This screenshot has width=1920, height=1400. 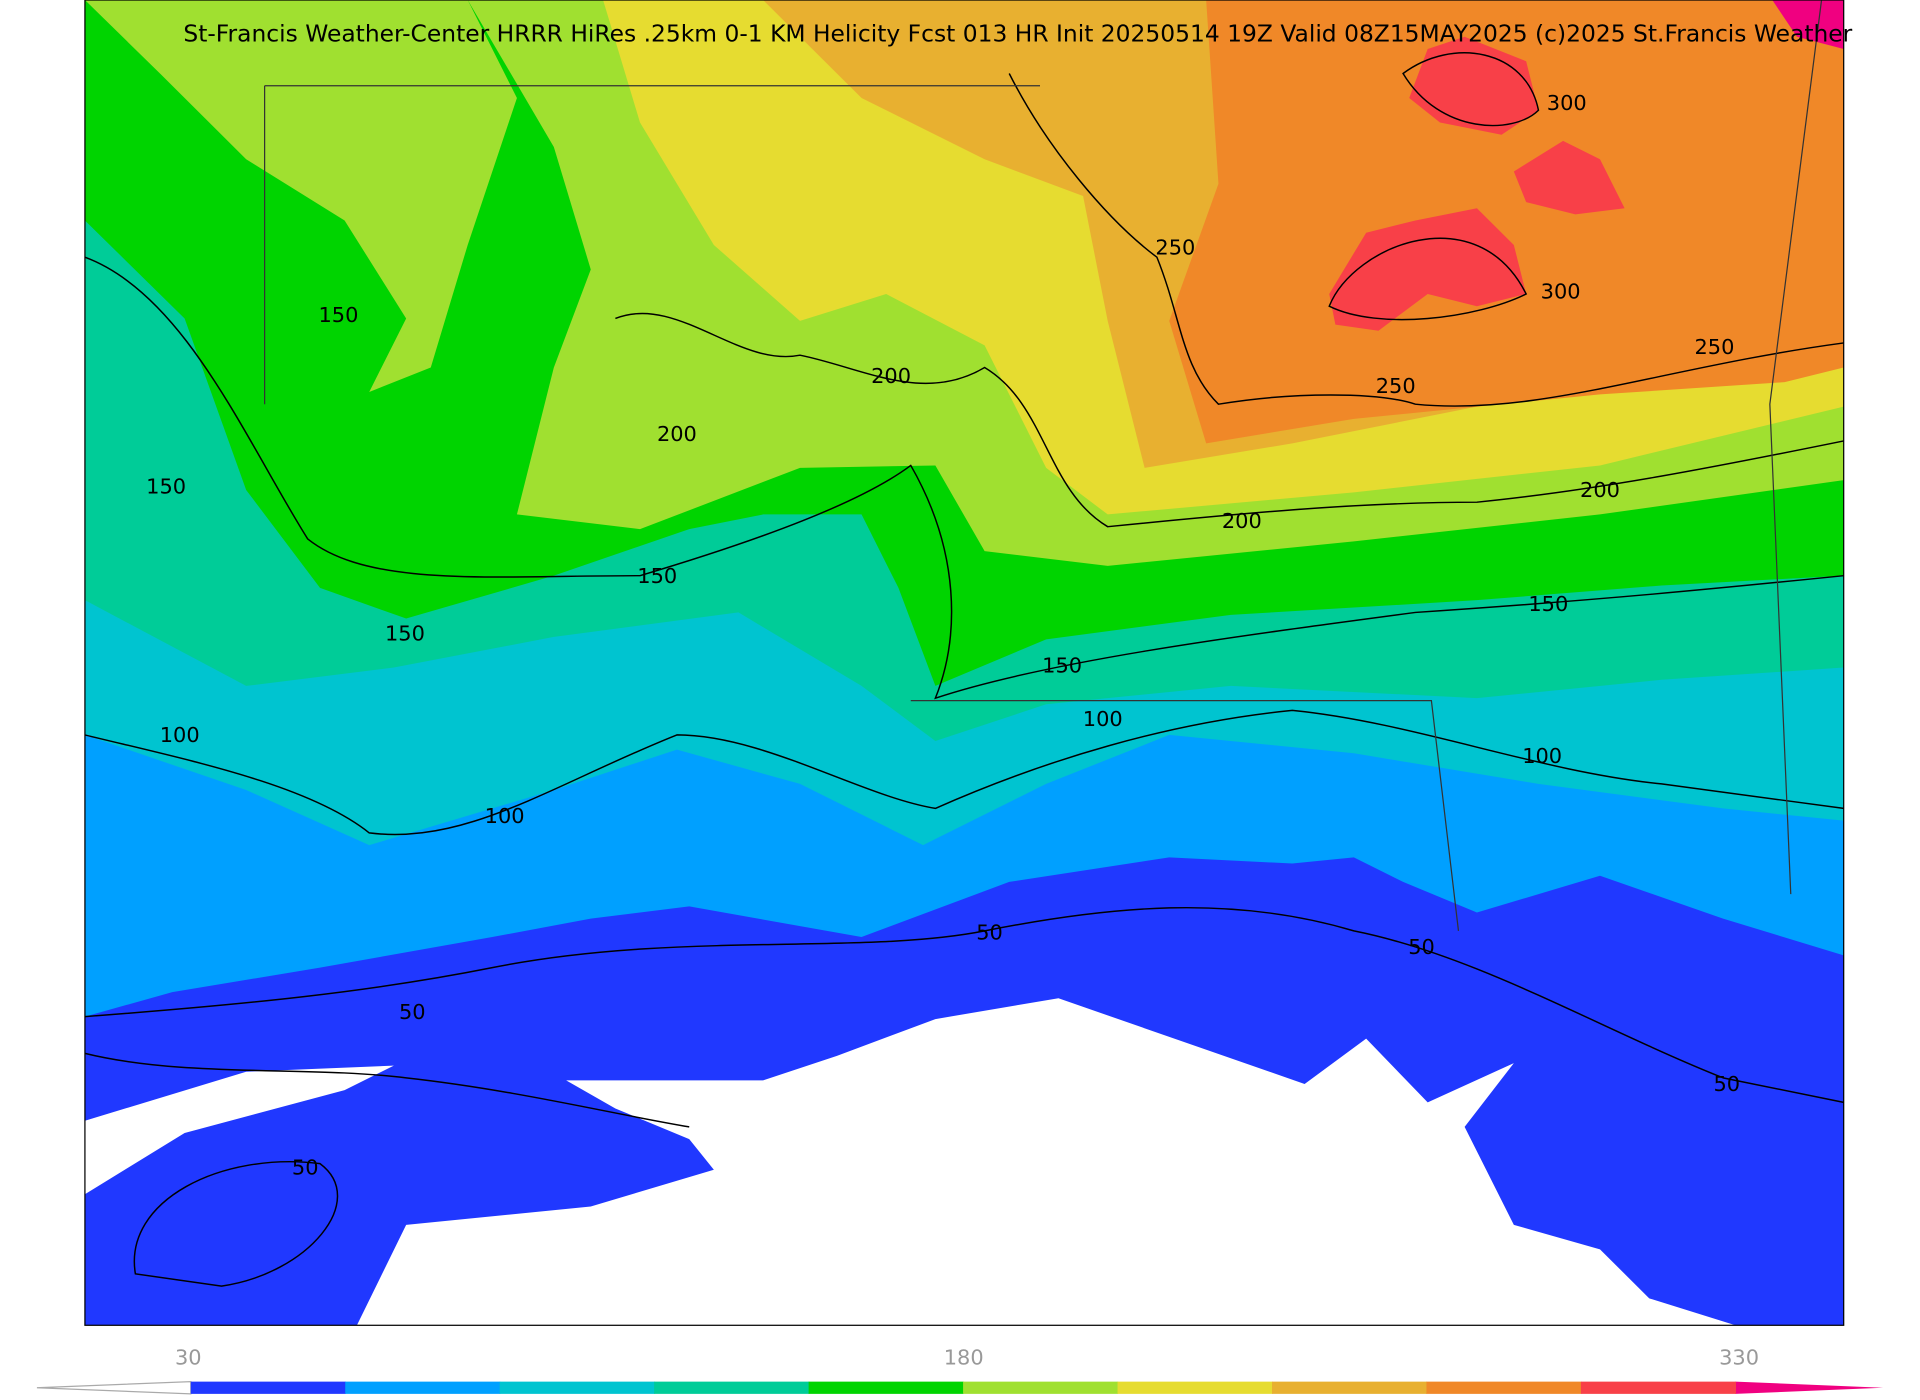 What do you see at coordinates (1739, 1358) in the screenshot?
I see `colorbar-label: 330` at bounding box center [1739, 1358].